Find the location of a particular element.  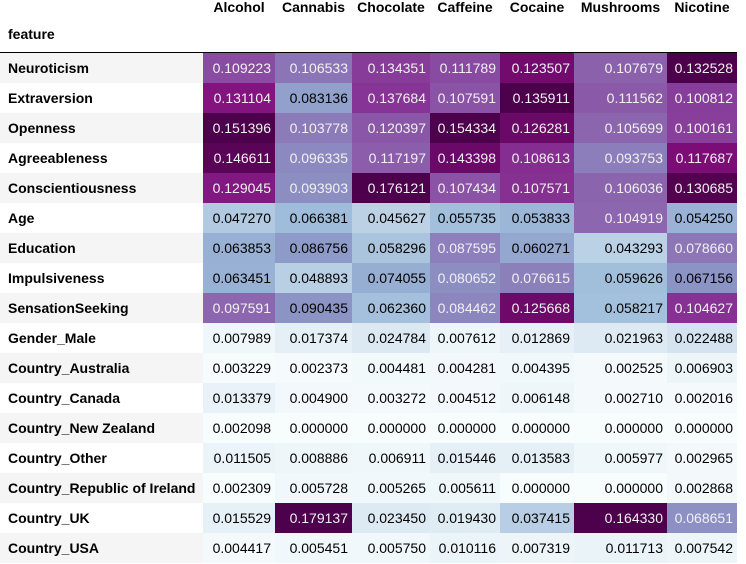

heatmap-cell: 0.090435 is located at coordinates (313, 308).